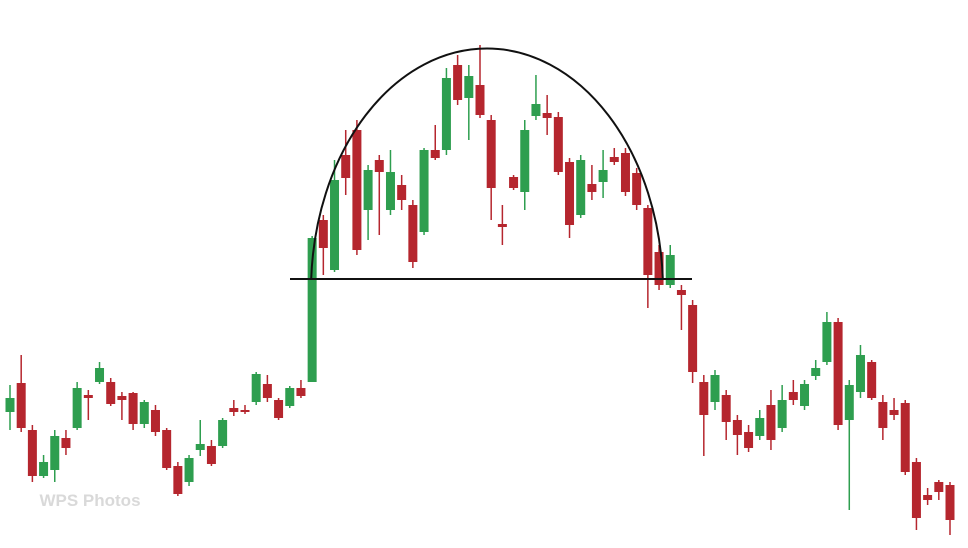 The image size is (968, 548). I want to click on watermark: WPS Photos, so click(89, 500).